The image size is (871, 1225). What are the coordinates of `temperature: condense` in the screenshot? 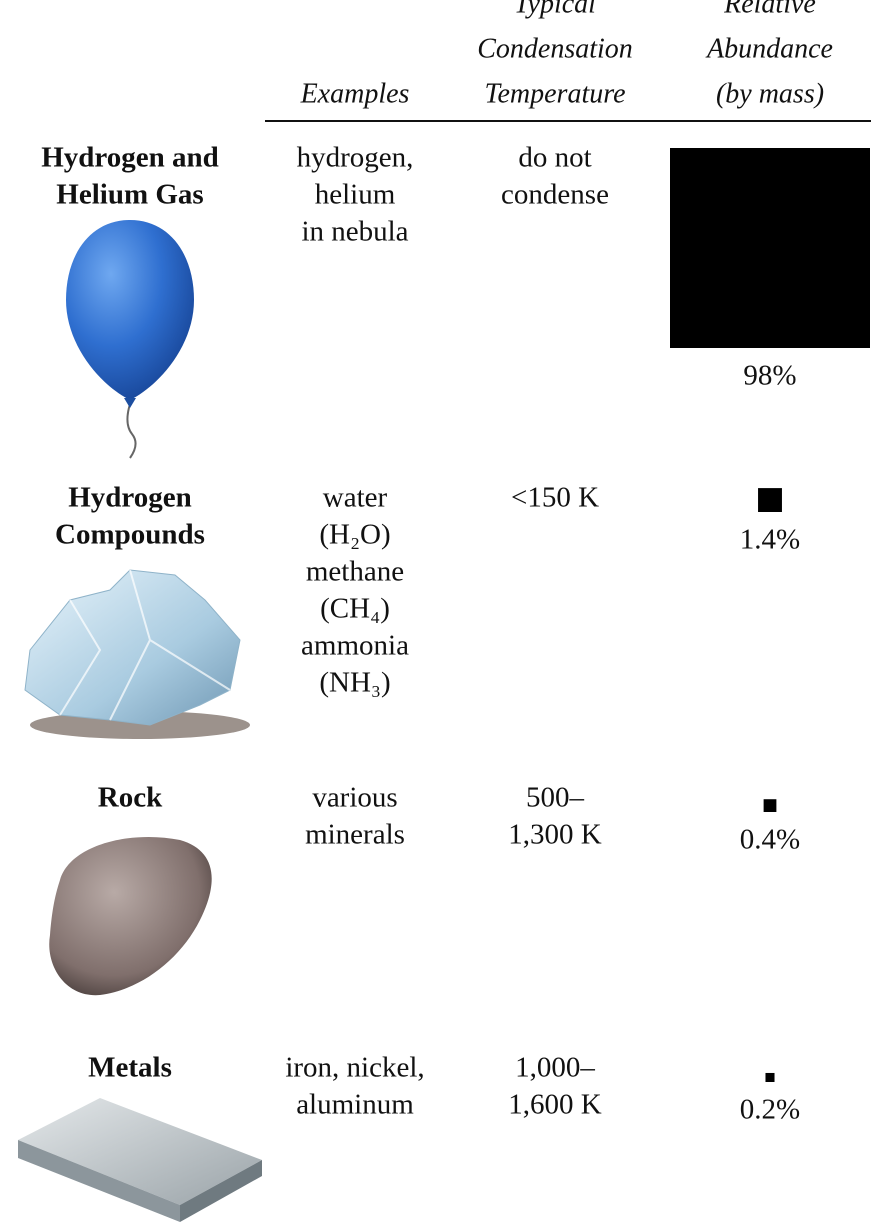 It's located at (555, 195).